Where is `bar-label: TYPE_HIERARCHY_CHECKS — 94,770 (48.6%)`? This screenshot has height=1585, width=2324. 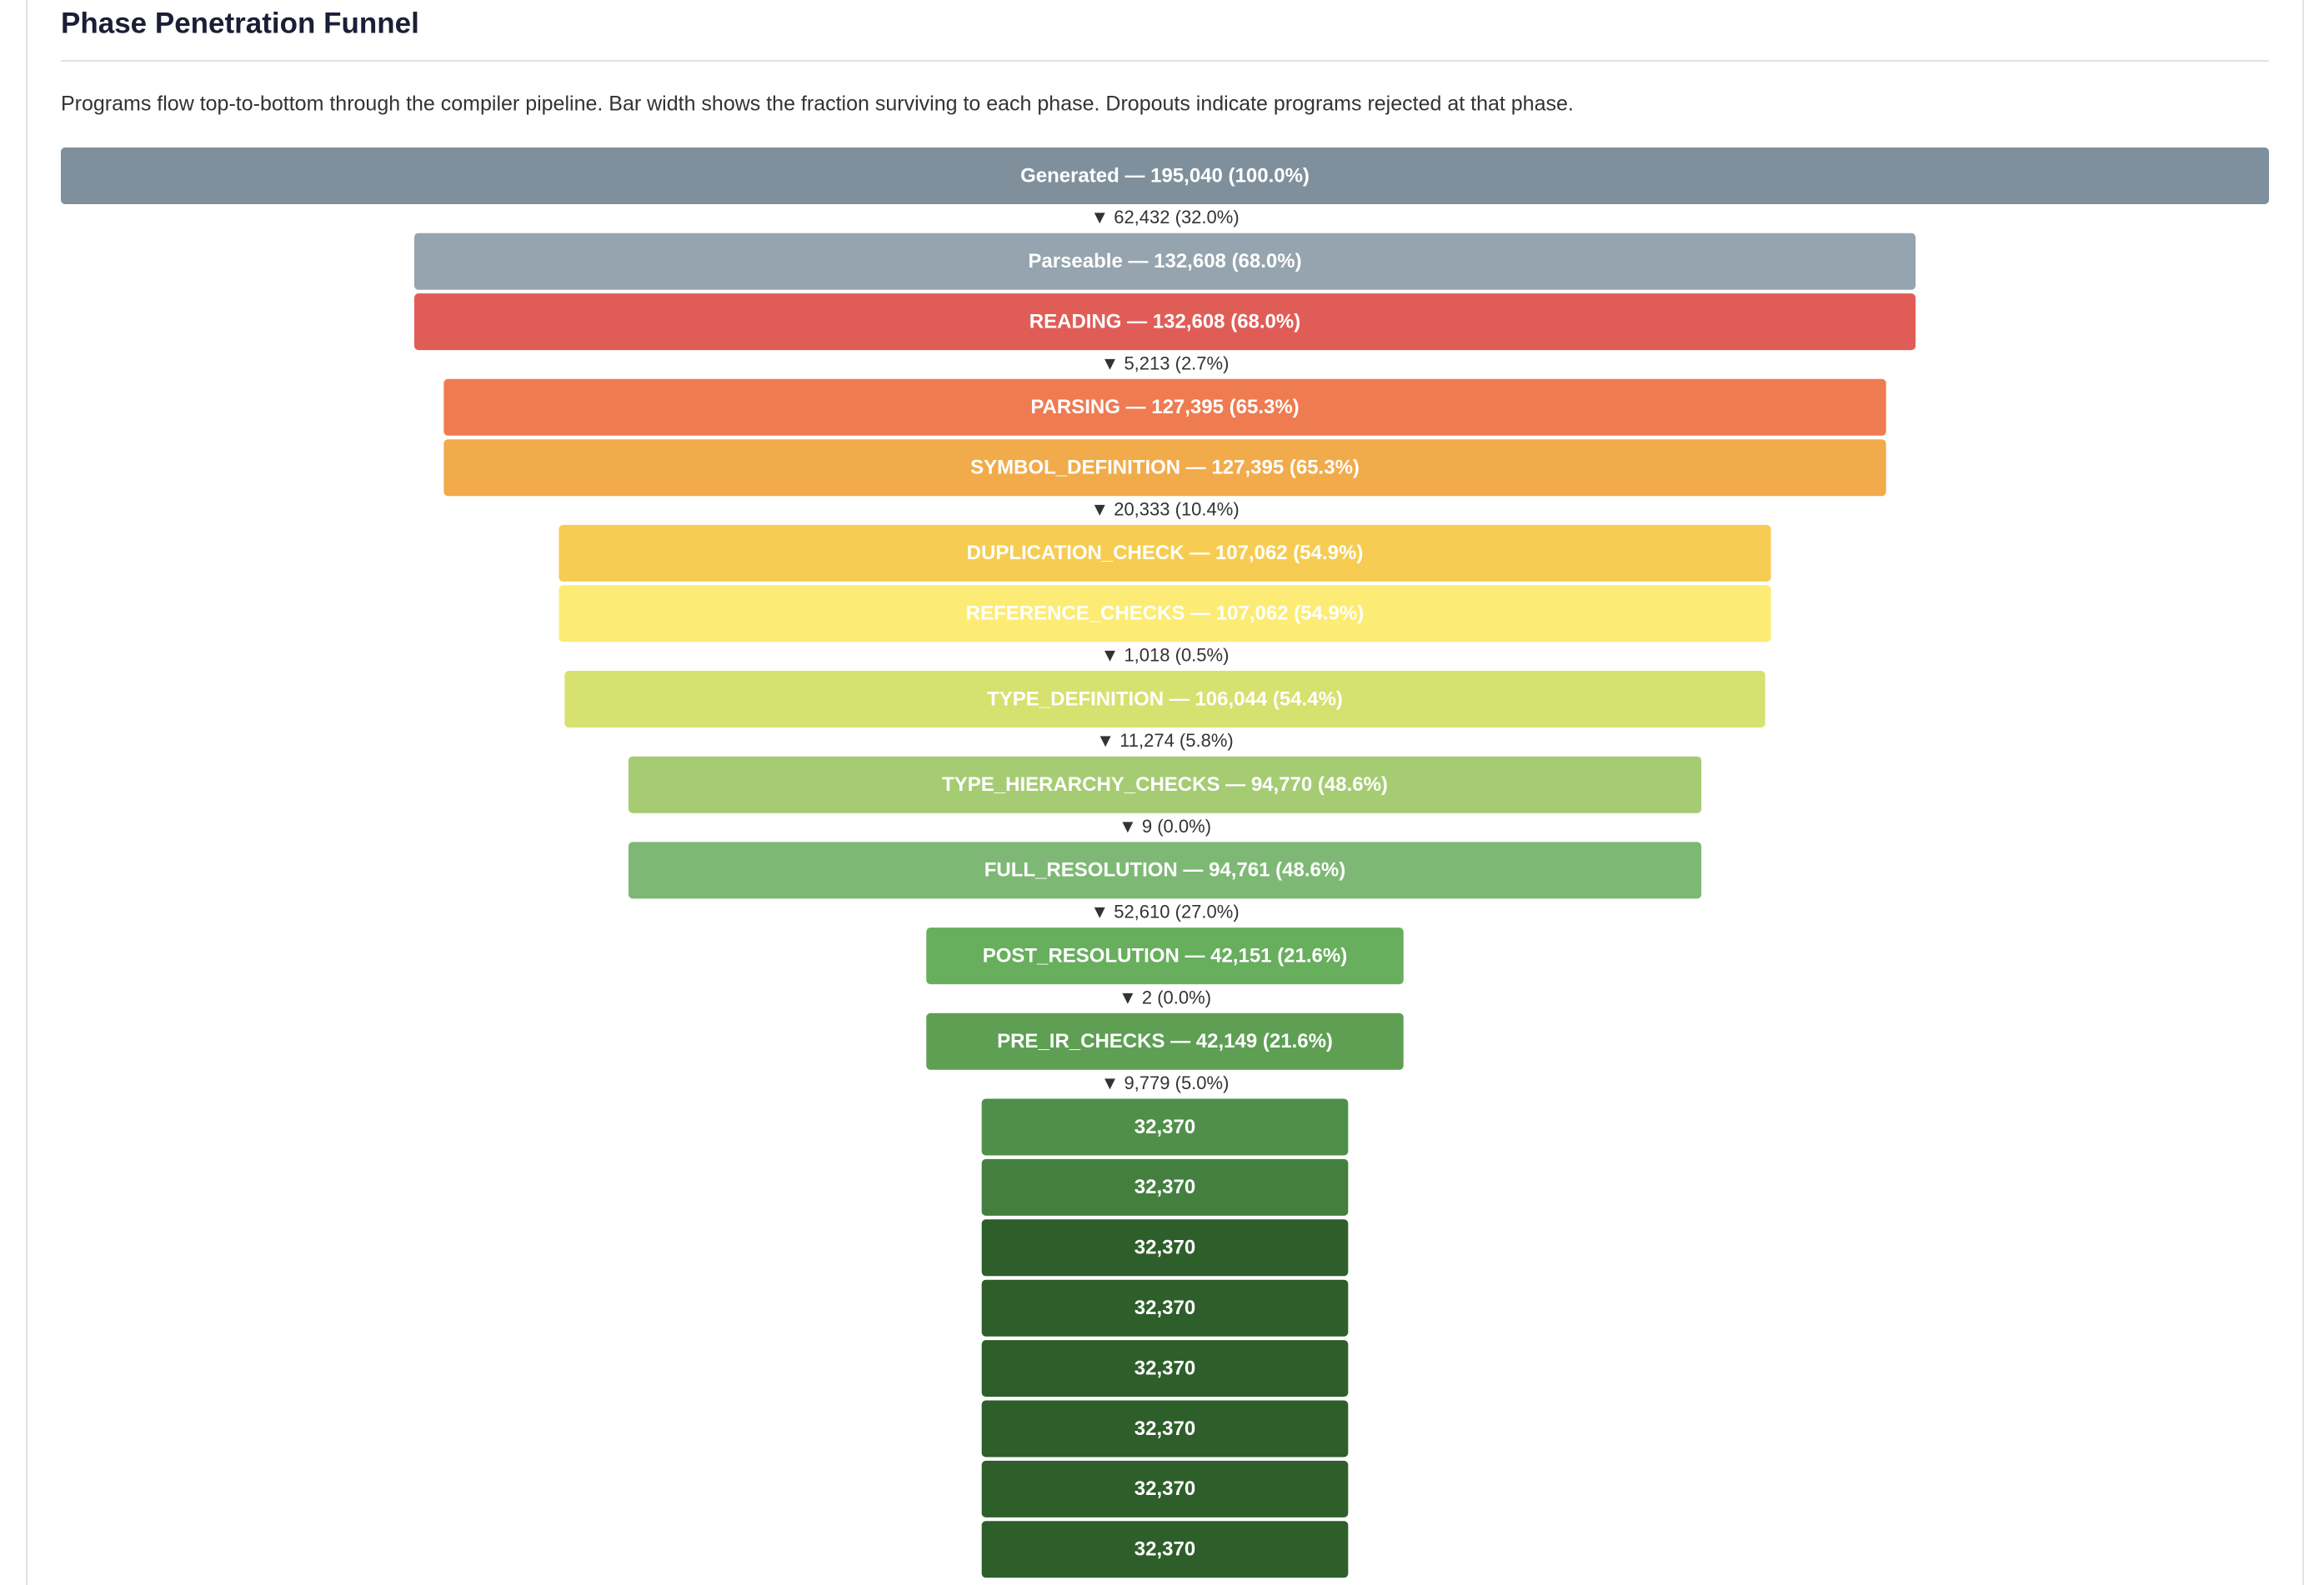
bar-label: TYPE_HIERARCHY_CHECKS — 94,770 (48.6%) is located at coordinates (1165, 784).